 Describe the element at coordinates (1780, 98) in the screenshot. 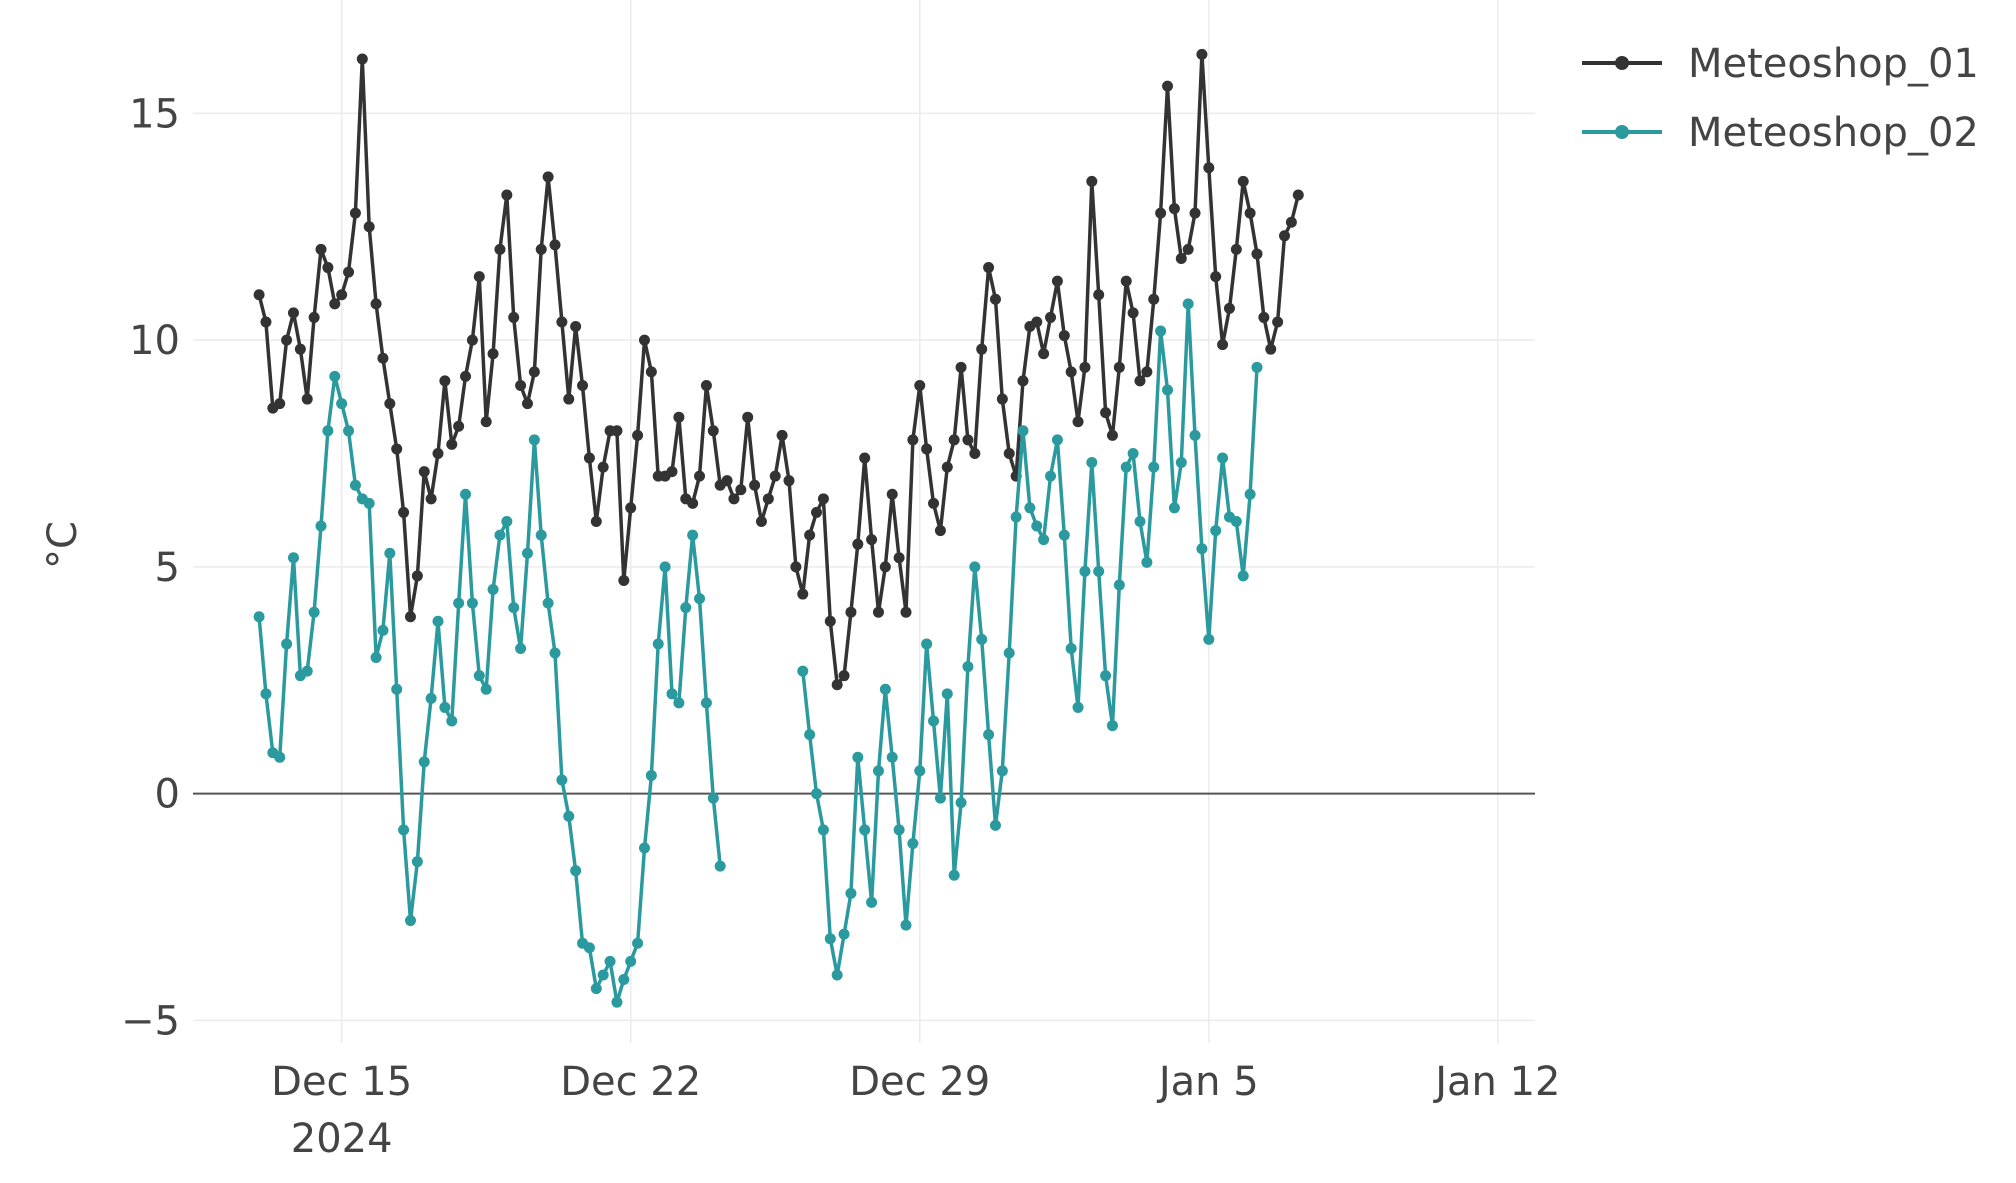

I see `legend: Meteoshop_01 Meteoshop_02` at that location.